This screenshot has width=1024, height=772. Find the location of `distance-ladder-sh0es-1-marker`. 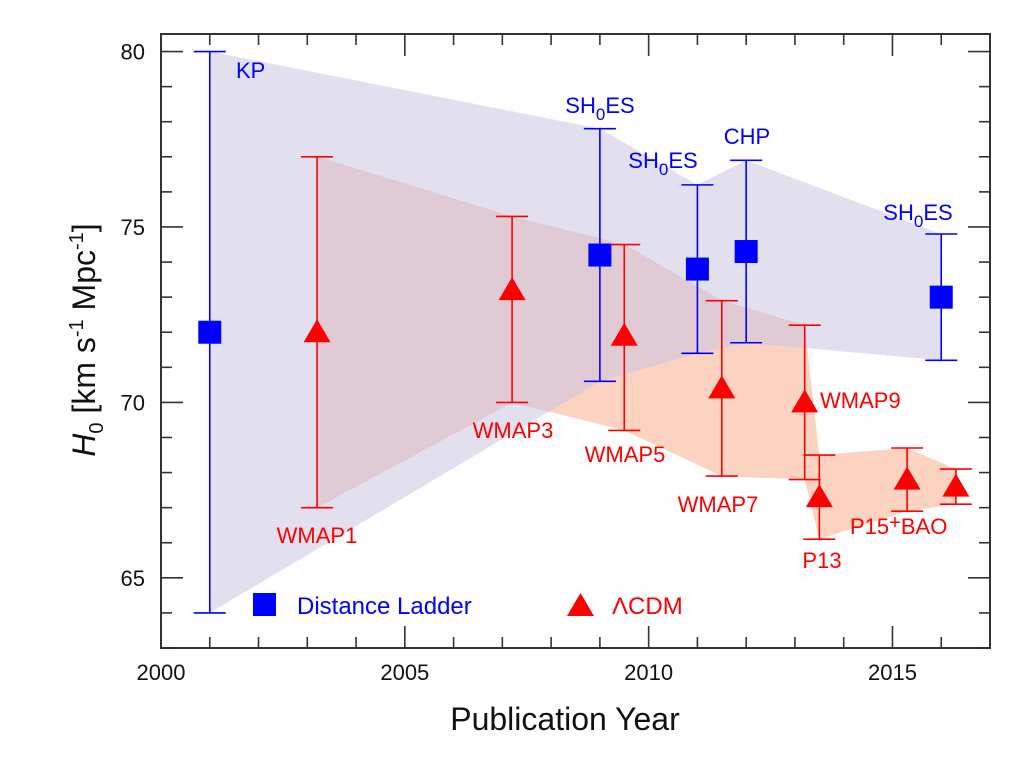

distance-ladder-sh0es-1-marker is located at coordinates (600, 255).